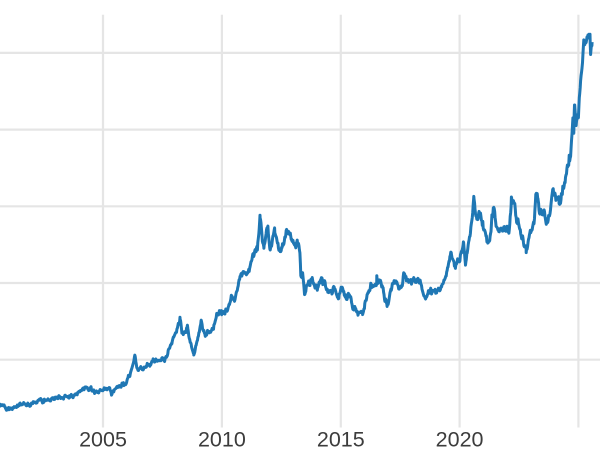  I want to click on svg-text: 2020, so click(460, 439).